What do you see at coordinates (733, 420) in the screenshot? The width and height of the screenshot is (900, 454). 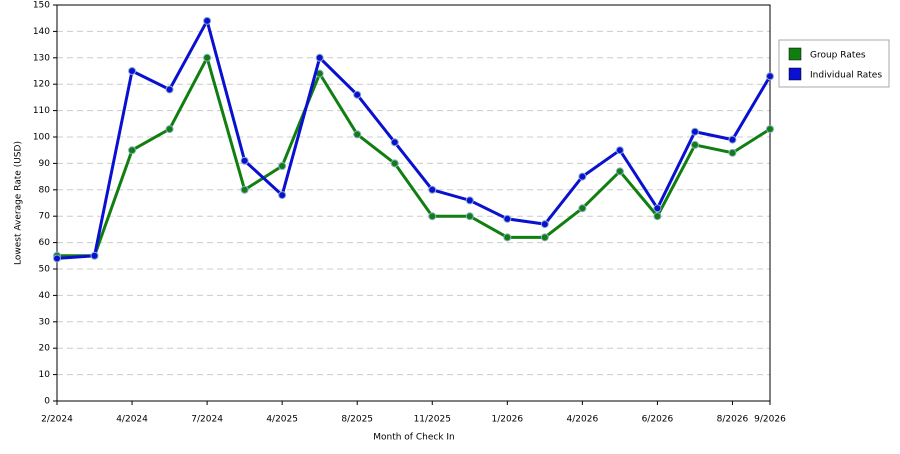 I see `x-tick-label: 8/2026` at bounding box center [733, 420].